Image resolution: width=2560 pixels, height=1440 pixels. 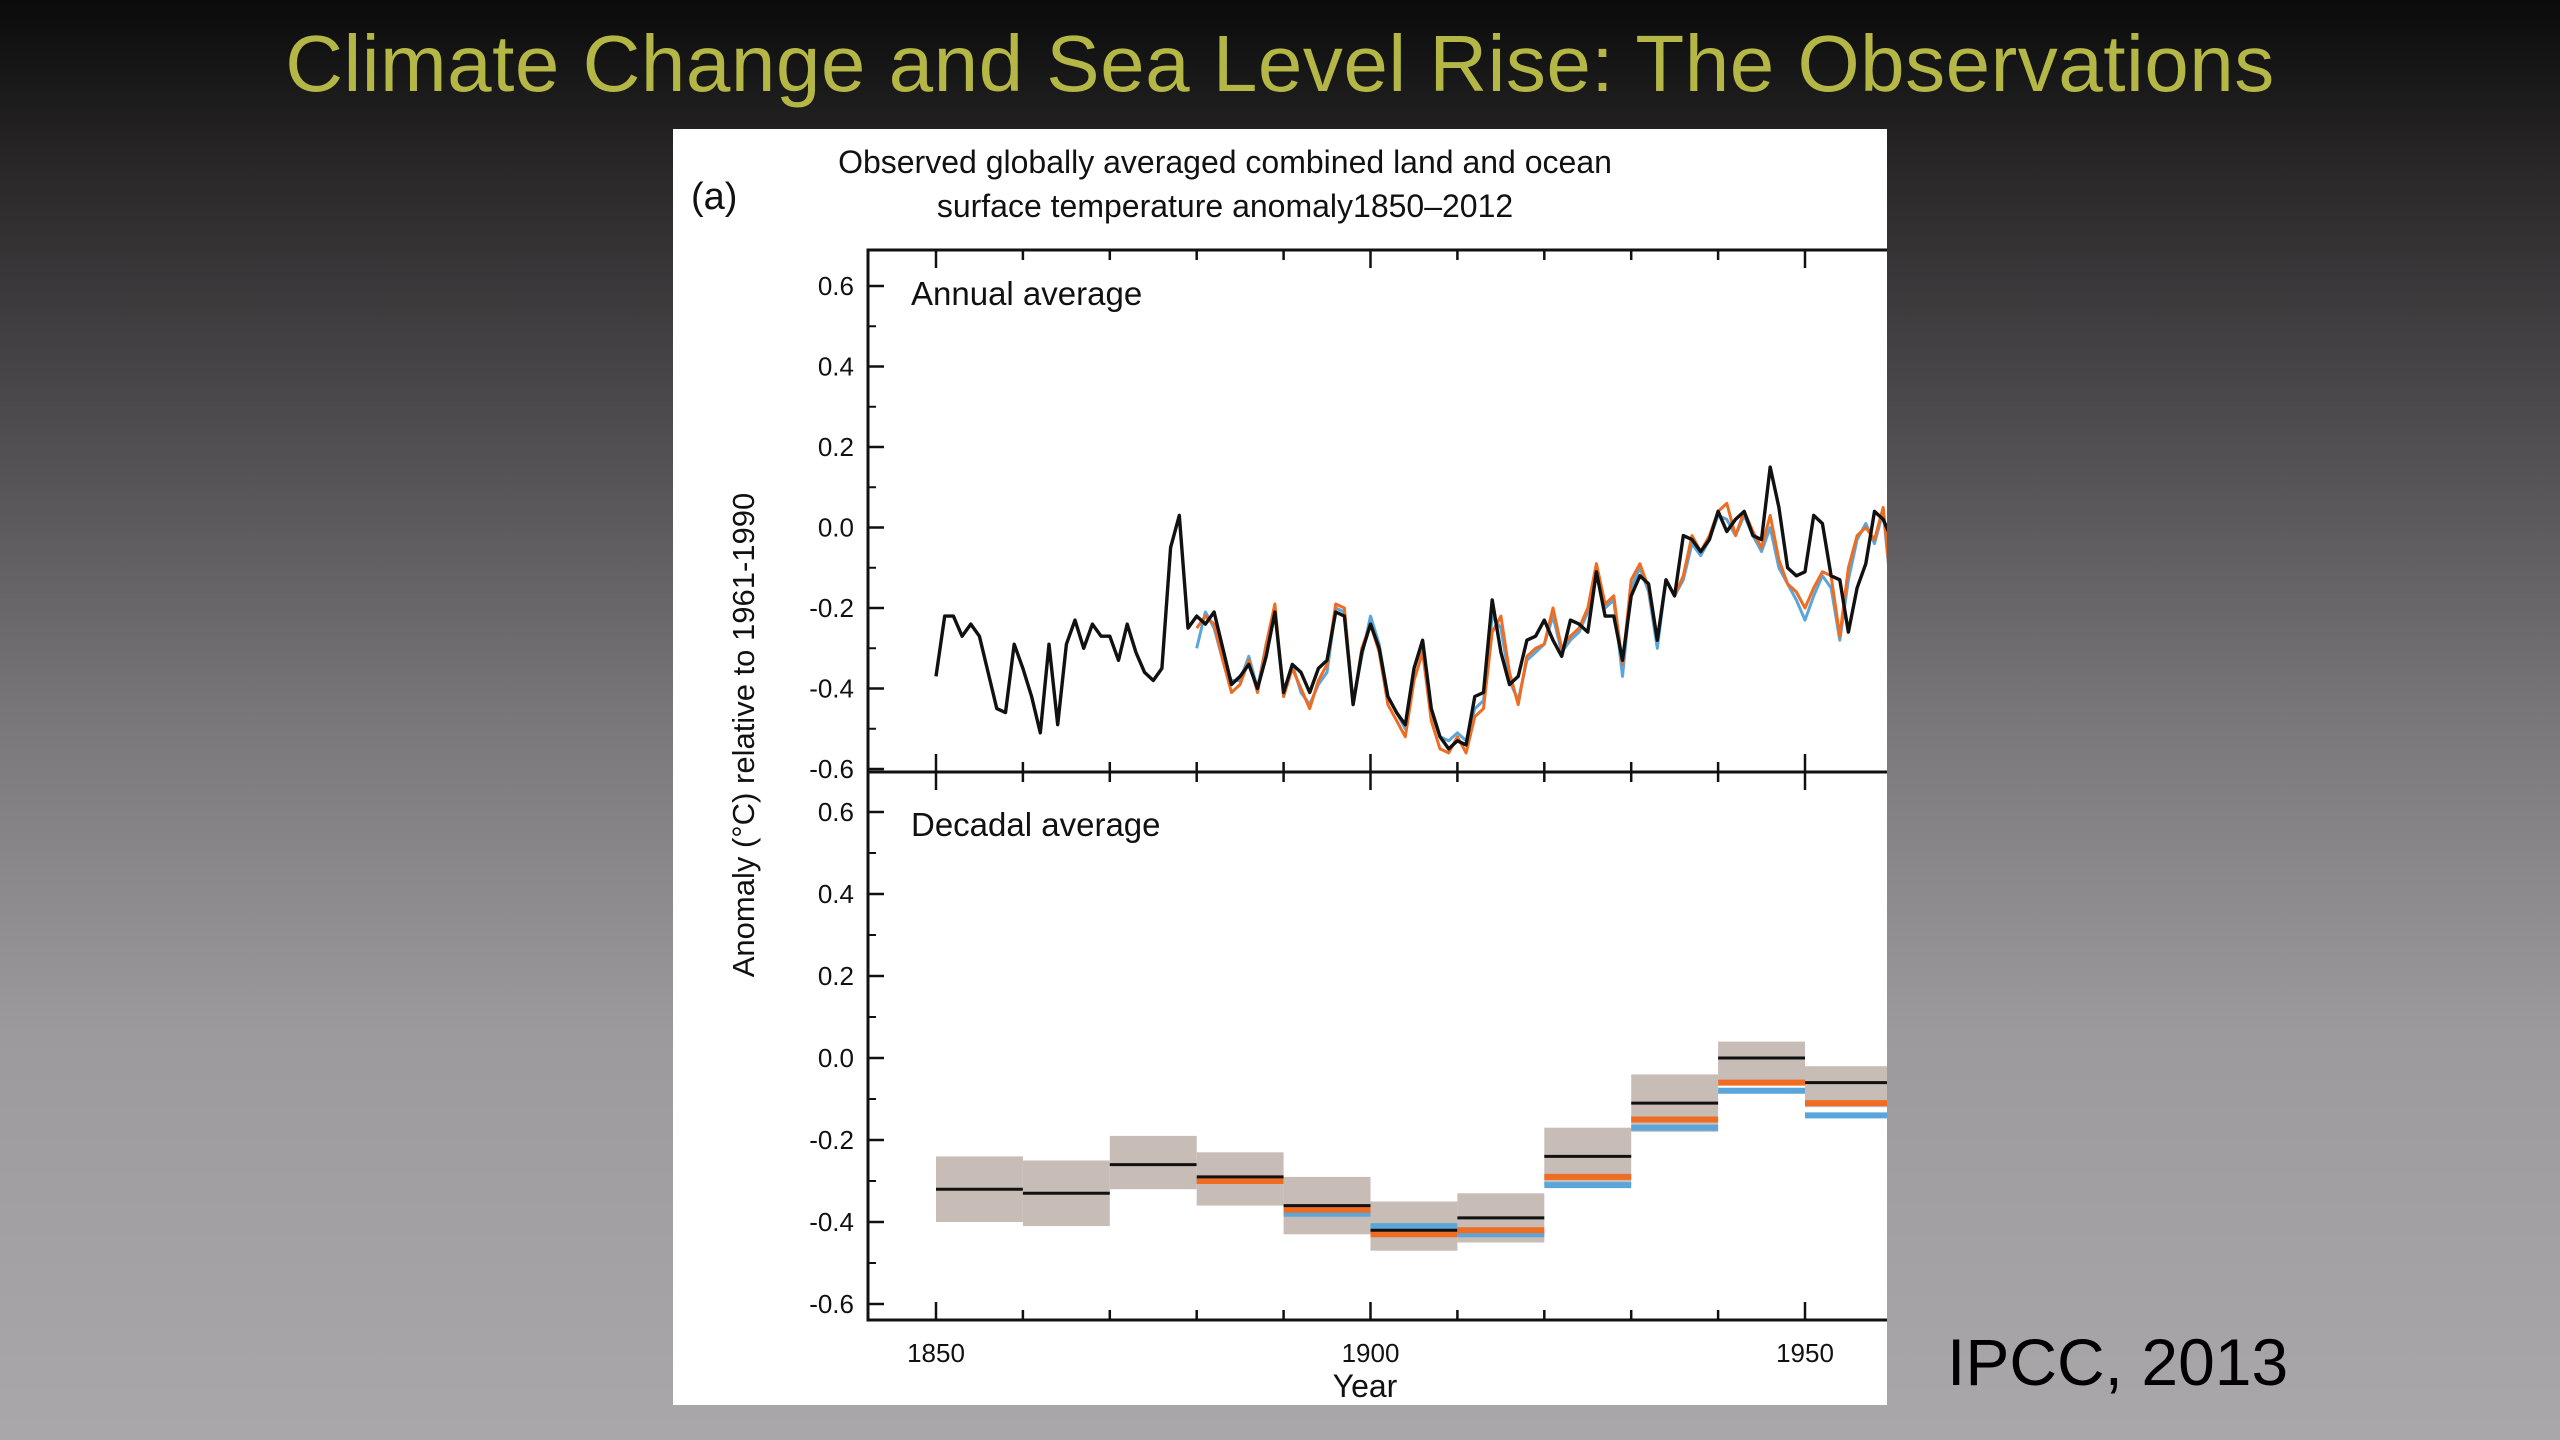 What do you see at coordinates (1365, 1386) in the screenshot?
I see `x-axis-label: Year` at bounding box center [1365, 1386].